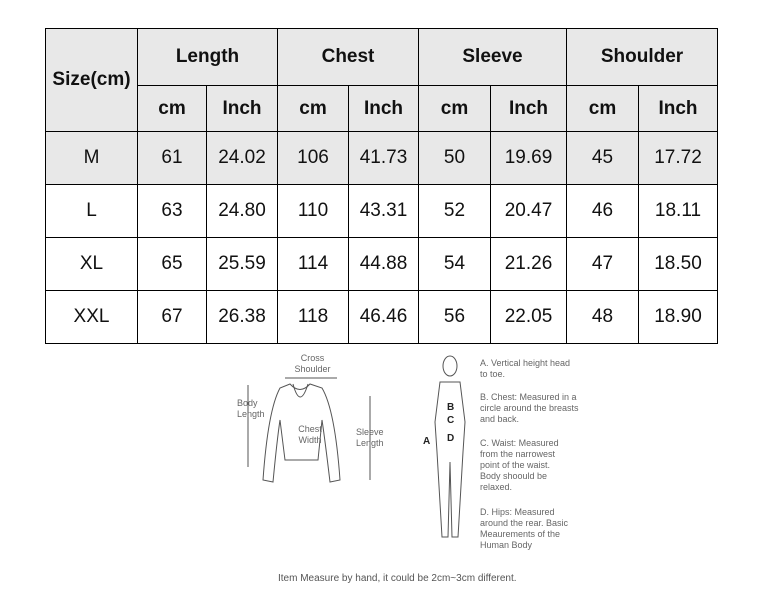 This screenshot has height=612, width=762. Describe the element at coordinates (91, 317) in the screenshot. I see `size-cell: XXL` at that location.